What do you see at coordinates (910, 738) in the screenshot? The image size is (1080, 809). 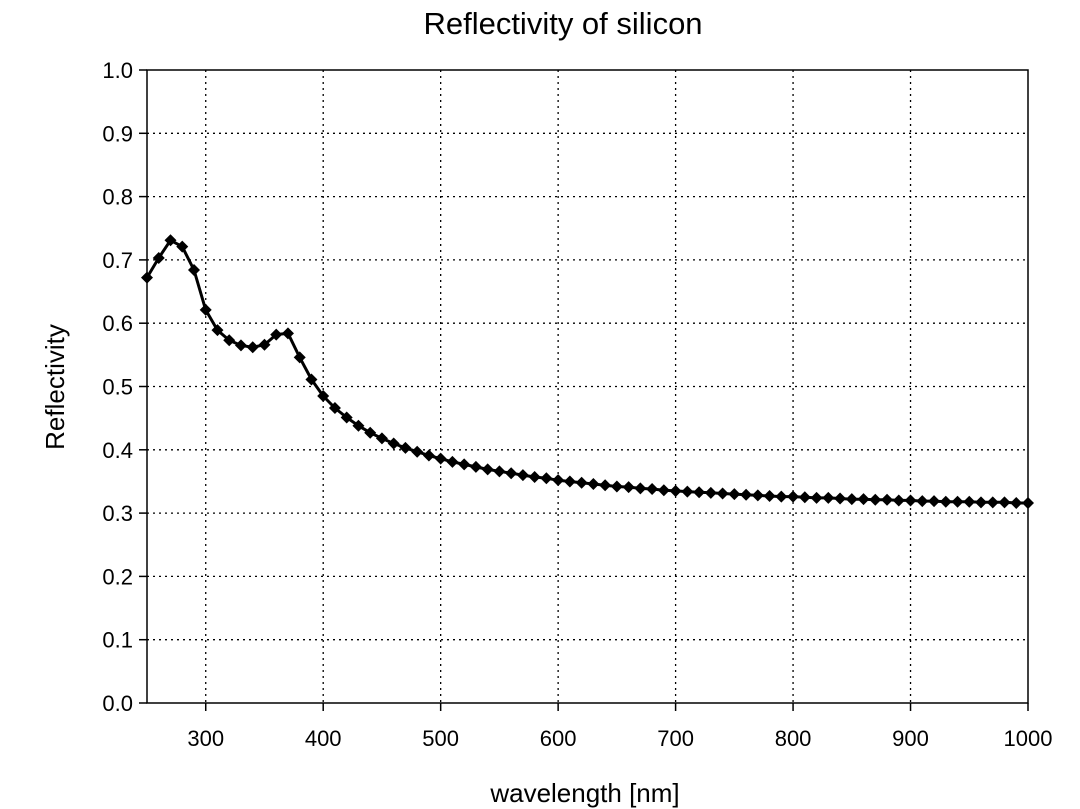 I see `x-tick-label: 900` at bounding box center [910, 738].